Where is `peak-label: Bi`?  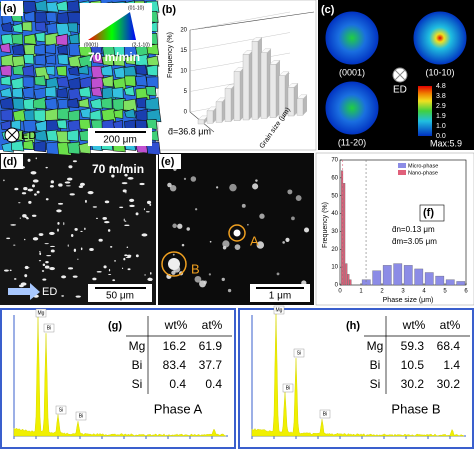
peak-label: Bi is located at coordinates (288, 388).